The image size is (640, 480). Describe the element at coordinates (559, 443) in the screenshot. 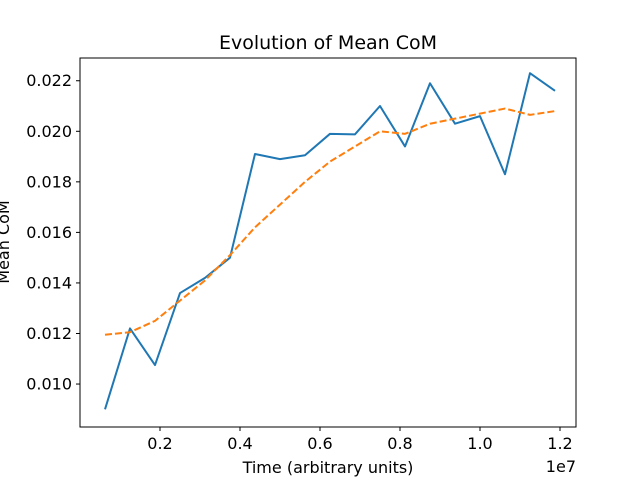

I see `x-tick-label: 1.2` at that location.